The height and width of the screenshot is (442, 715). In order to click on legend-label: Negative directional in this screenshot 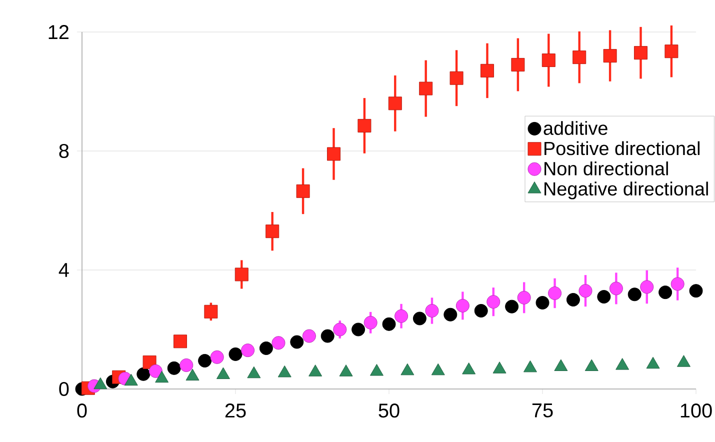, I will do `click(626, 191)`.